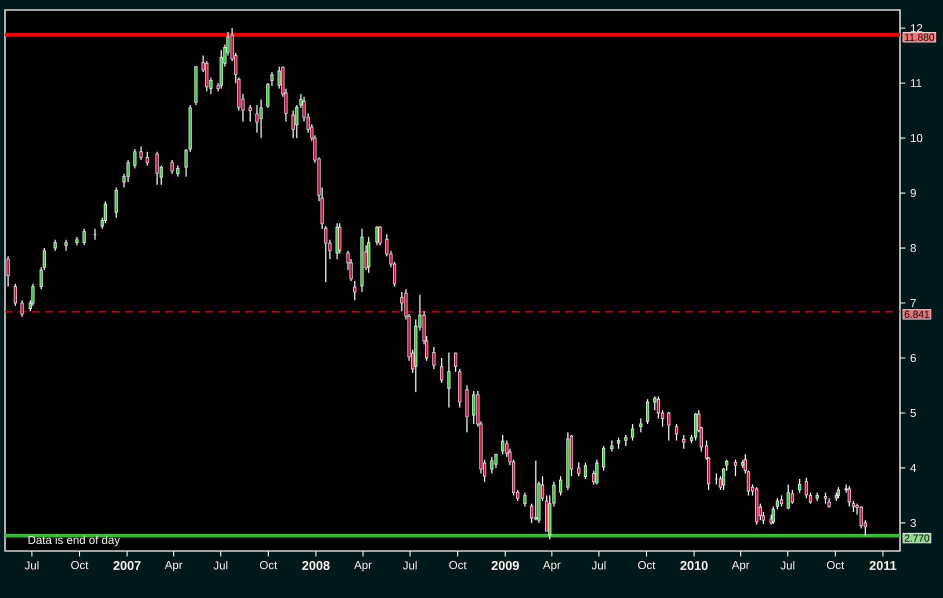 The image size is (943, 598). What do you see at coordinates (913, 358) in the screenshot?
I see `y-tick-label: 6` at bounding box center [913, 358].